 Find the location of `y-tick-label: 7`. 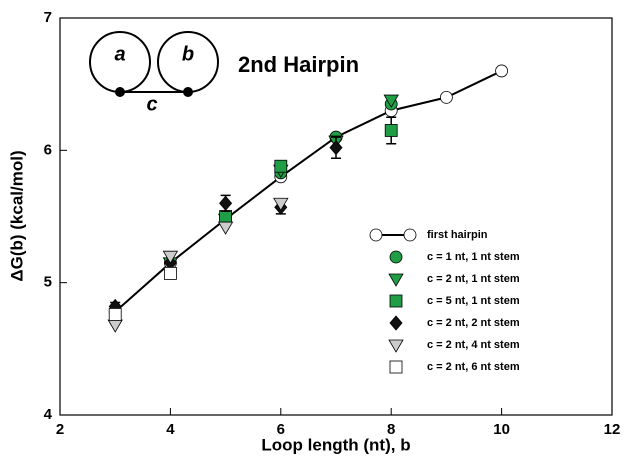

y-tick-label: 7 is located at coordinates (48, 17).